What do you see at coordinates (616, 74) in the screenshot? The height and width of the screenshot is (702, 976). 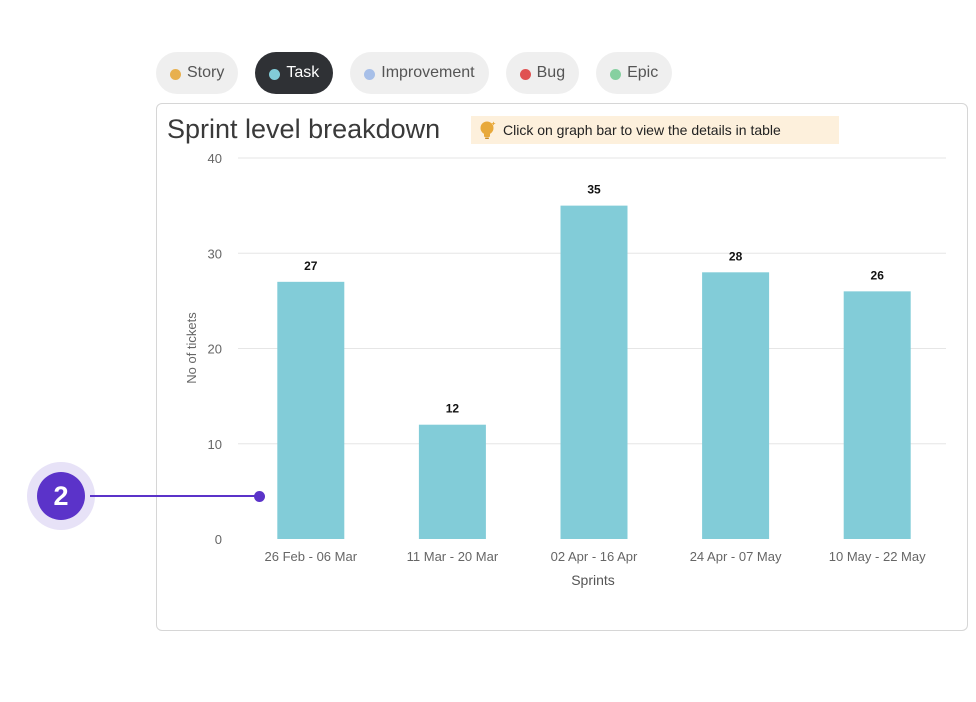 I see `epic-dot-icon` at bounding box center [616, 74].